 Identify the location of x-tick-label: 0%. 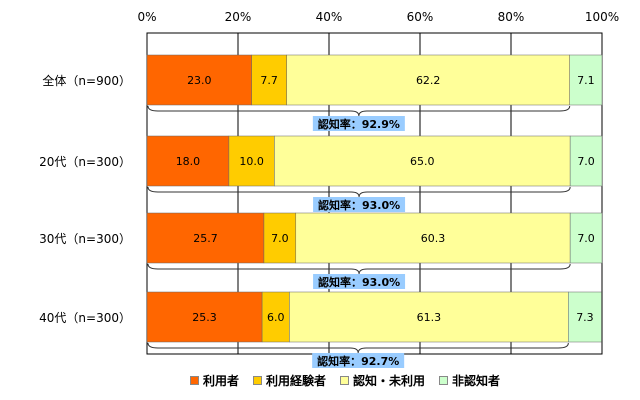
(146, 17).